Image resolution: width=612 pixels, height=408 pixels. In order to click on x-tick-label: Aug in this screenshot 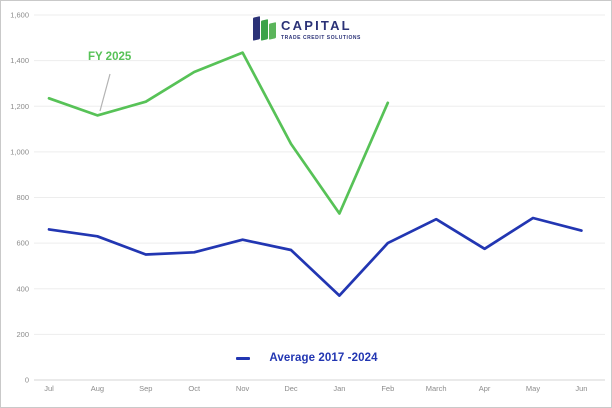, I will do `click(97, 388)`.